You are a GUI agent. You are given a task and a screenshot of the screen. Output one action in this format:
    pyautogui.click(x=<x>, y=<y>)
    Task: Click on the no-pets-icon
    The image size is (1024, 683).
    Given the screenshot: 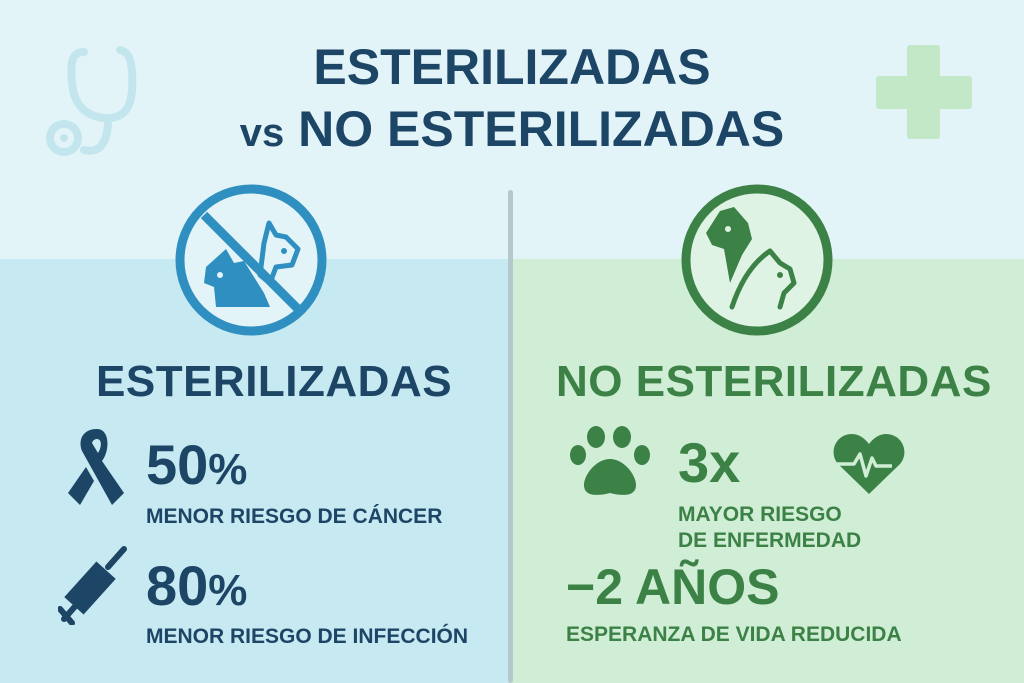 What is the action you would take?
    pyautogui.click(x=251, y=260)
    